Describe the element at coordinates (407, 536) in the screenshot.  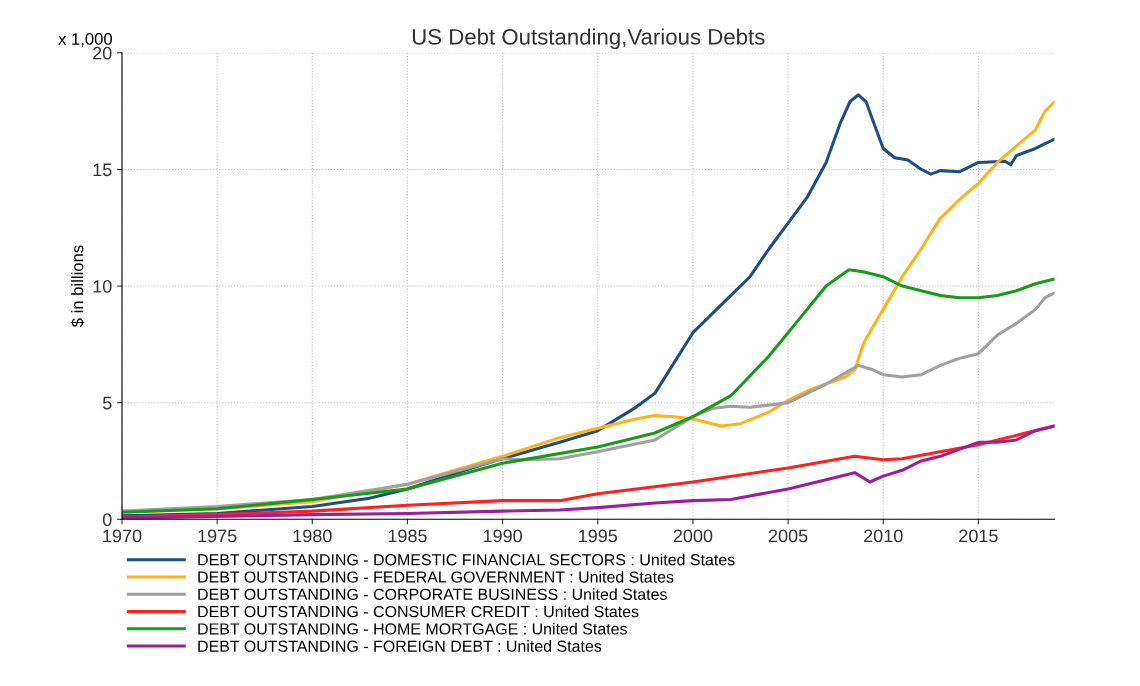
I see `x-tick-label: 1985` at that location.